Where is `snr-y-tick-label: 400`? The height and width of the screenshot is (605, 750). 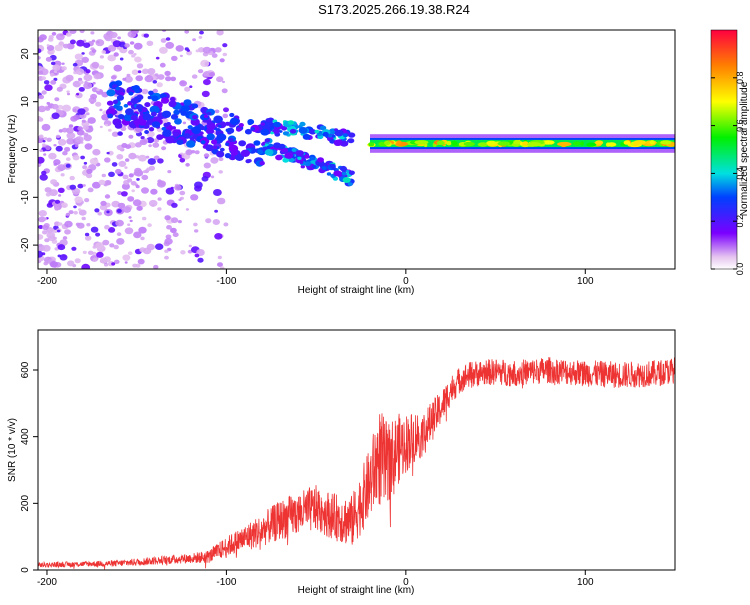 snr-y-tick-label: 400 is located at coordinates (25, 436).